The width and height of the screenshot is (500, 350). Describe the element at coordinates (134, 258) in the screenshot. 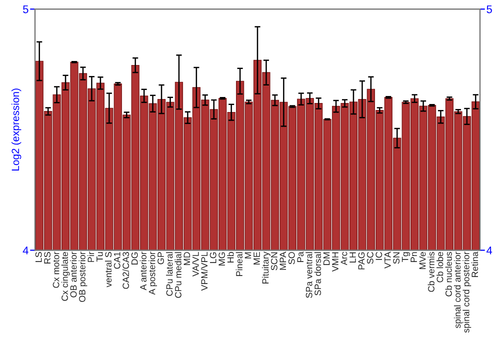

I see `x-tick-label: DG` at that location.